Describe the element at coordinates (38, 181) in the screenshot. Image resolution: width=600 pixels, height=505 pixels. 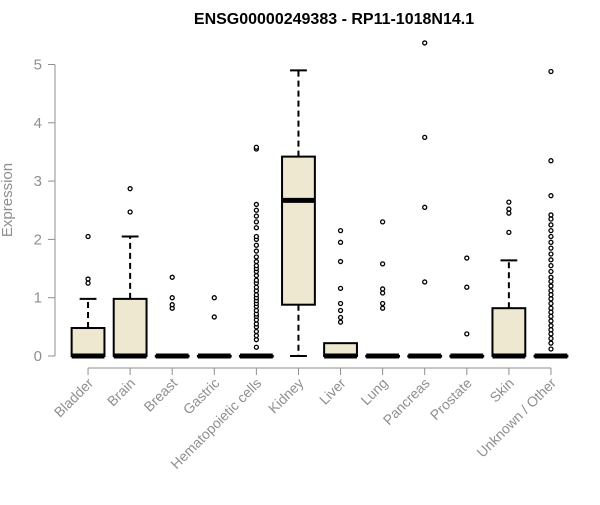
I see `y-tick-label: 3` at that location.